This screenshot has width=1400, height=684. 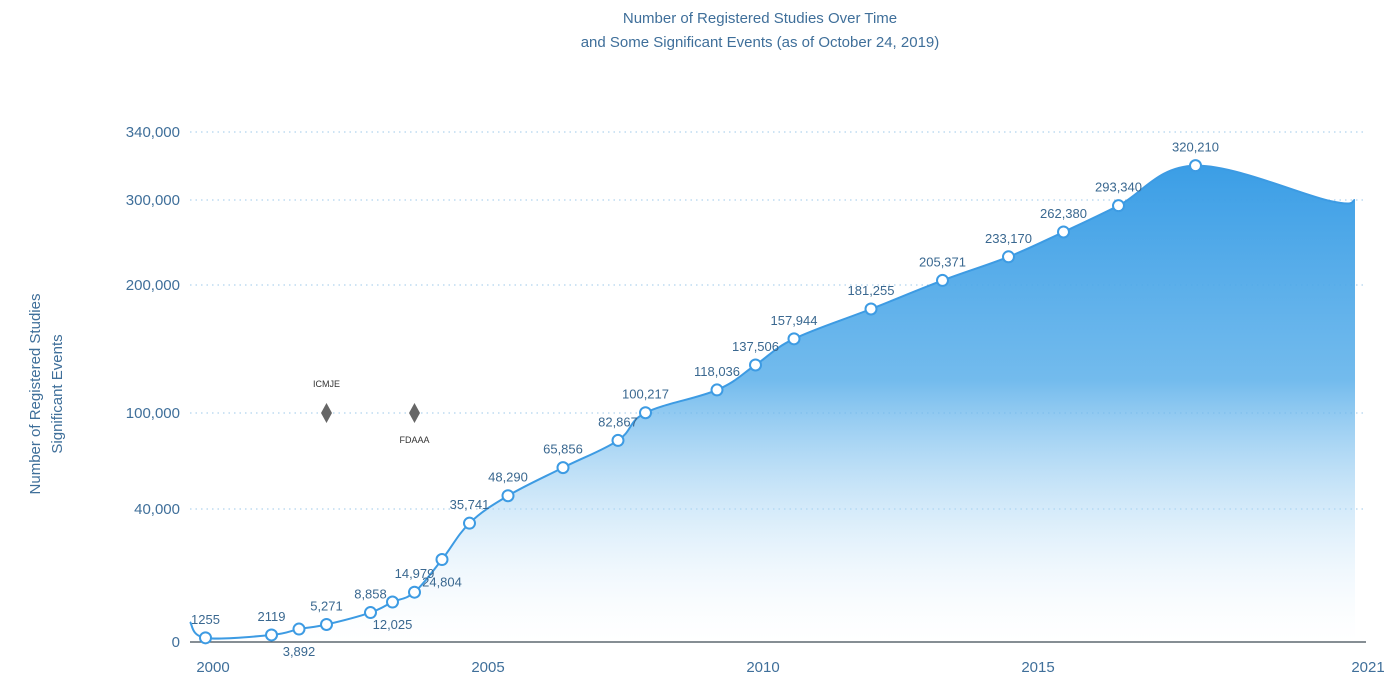 I want to click on y-tick-label: 200,000, so click(x=153, y=285).